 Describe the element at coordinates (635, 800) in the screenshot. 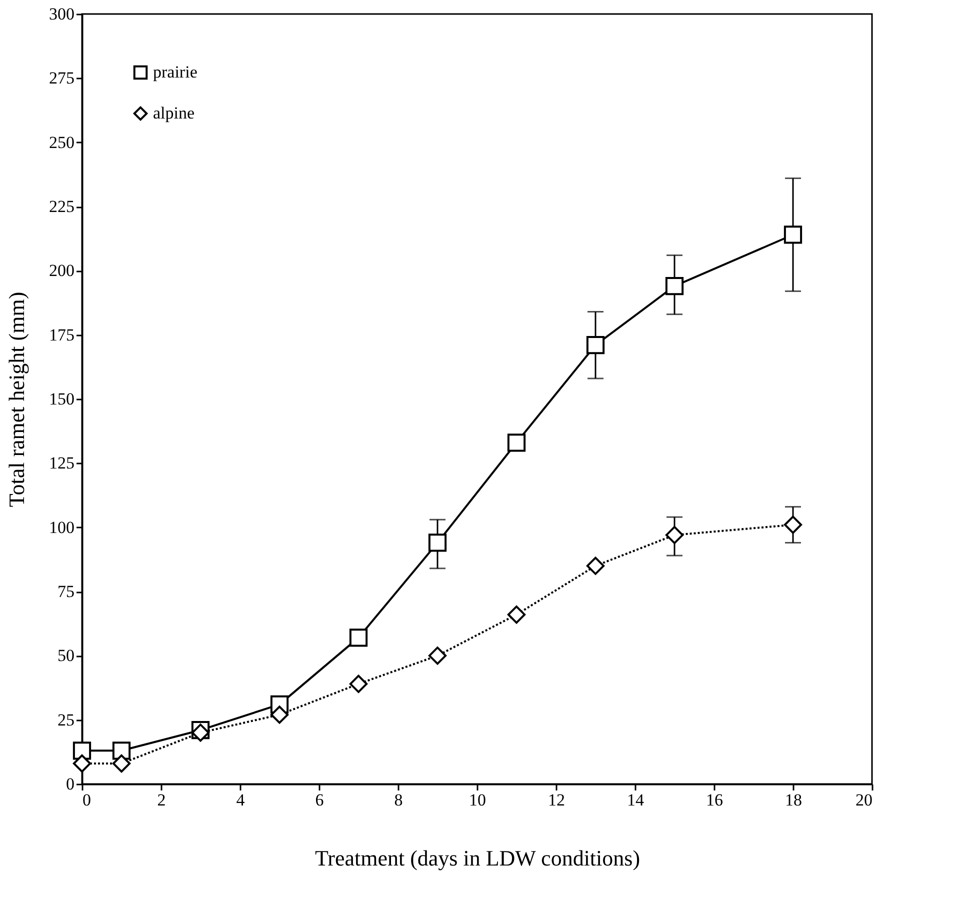

I see `x-tick-label: 14` at that location.